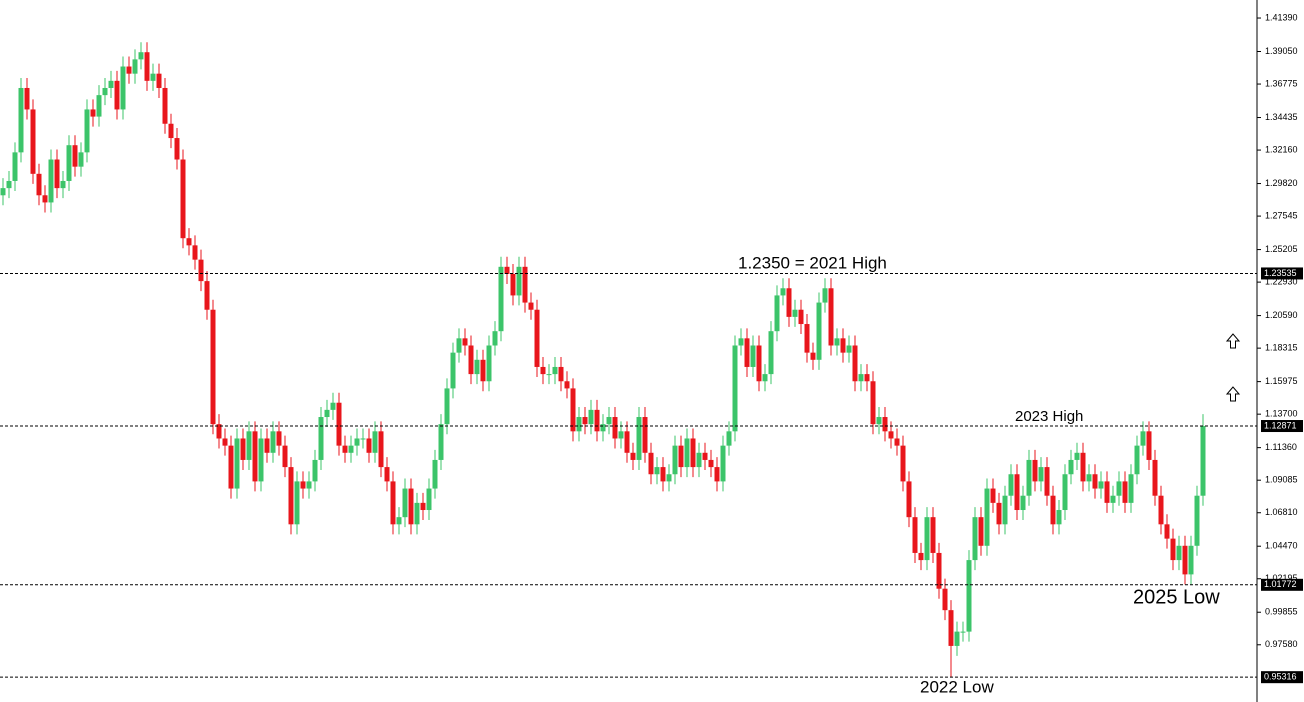 The height and width of the screenshot is (702, 1304). I want to click on y-tick-label: 1.18315, so click(1281, 348).